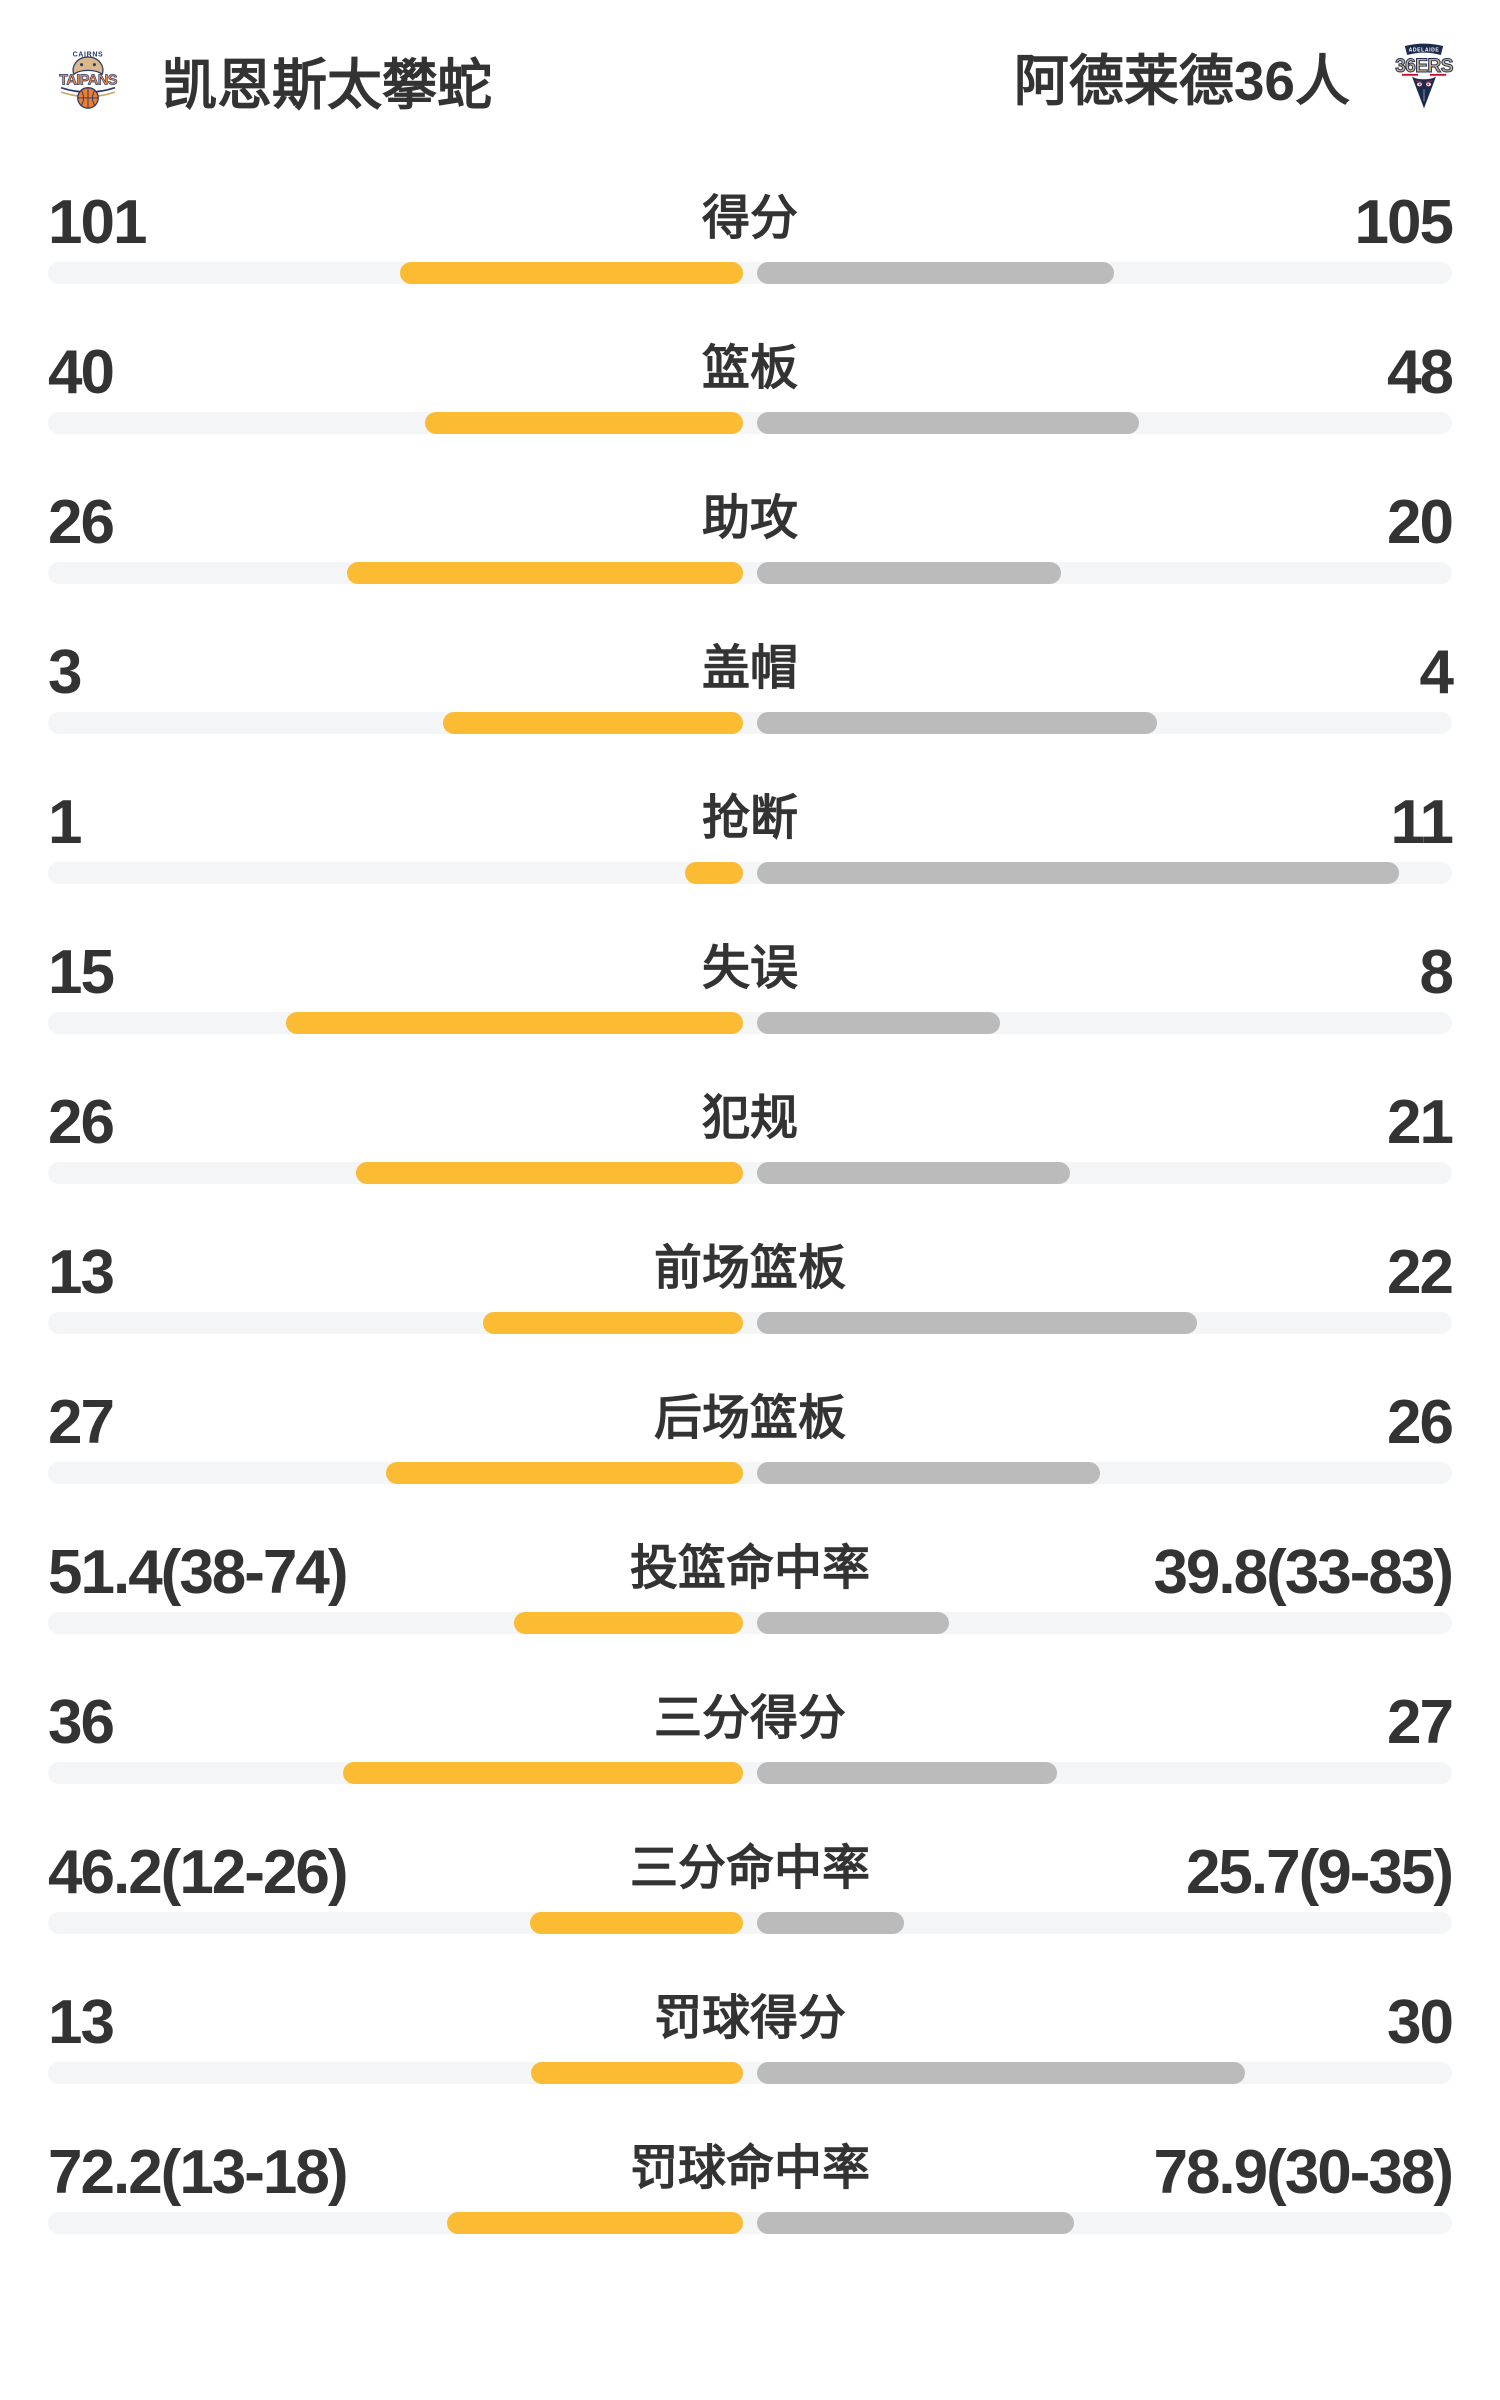 The height and width of the screenshot is (2400, 1500). I want to click on stat-values-line: 101 105, so click(750, 223).